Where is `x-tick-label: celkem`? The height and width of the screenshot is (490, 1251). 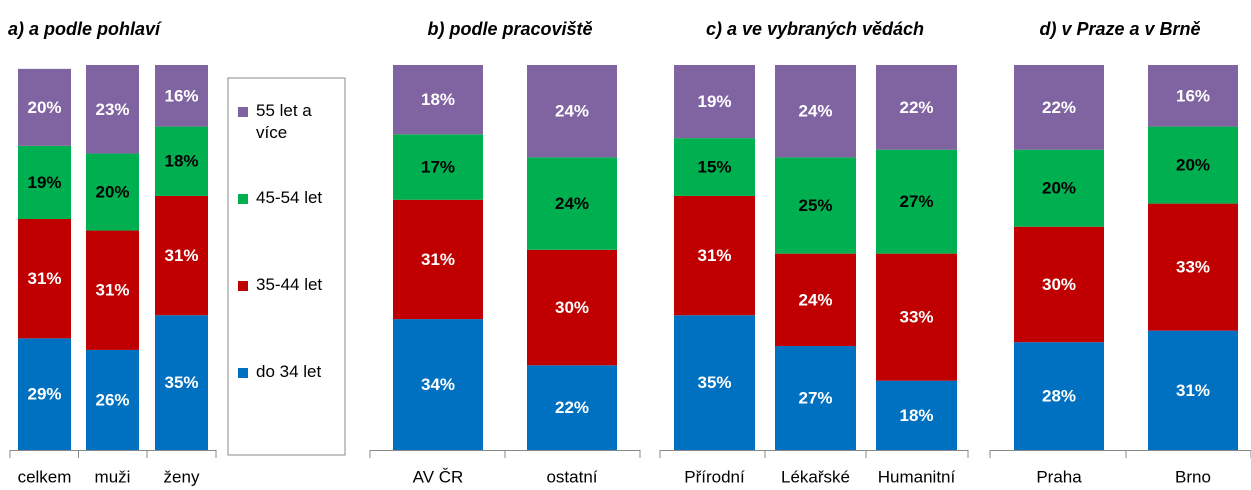 x-tick-label: celkem is located at coordinates (45, 476).